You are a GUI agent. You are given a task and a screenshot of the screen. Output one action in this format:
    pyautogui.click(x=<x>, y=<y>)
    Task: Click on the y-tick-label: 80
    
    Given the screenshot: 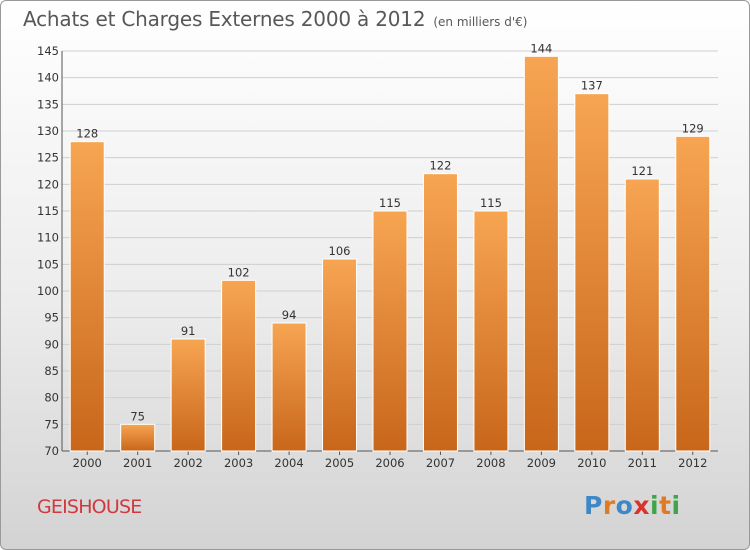 What is the action you would take?
    pyautogui.click(x=51, y=398)
    